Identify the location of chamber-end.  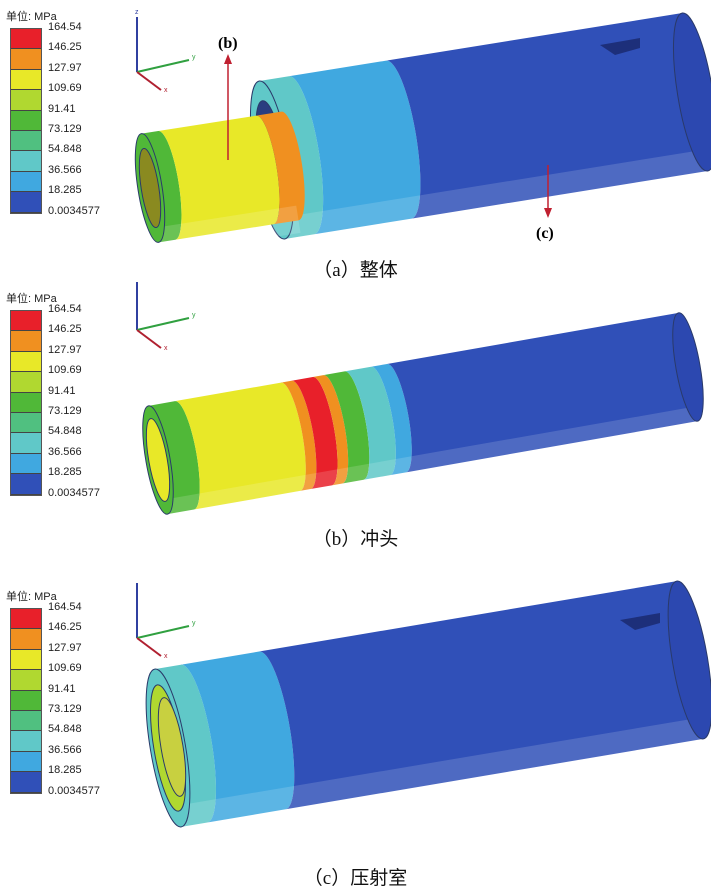
(689, 660).